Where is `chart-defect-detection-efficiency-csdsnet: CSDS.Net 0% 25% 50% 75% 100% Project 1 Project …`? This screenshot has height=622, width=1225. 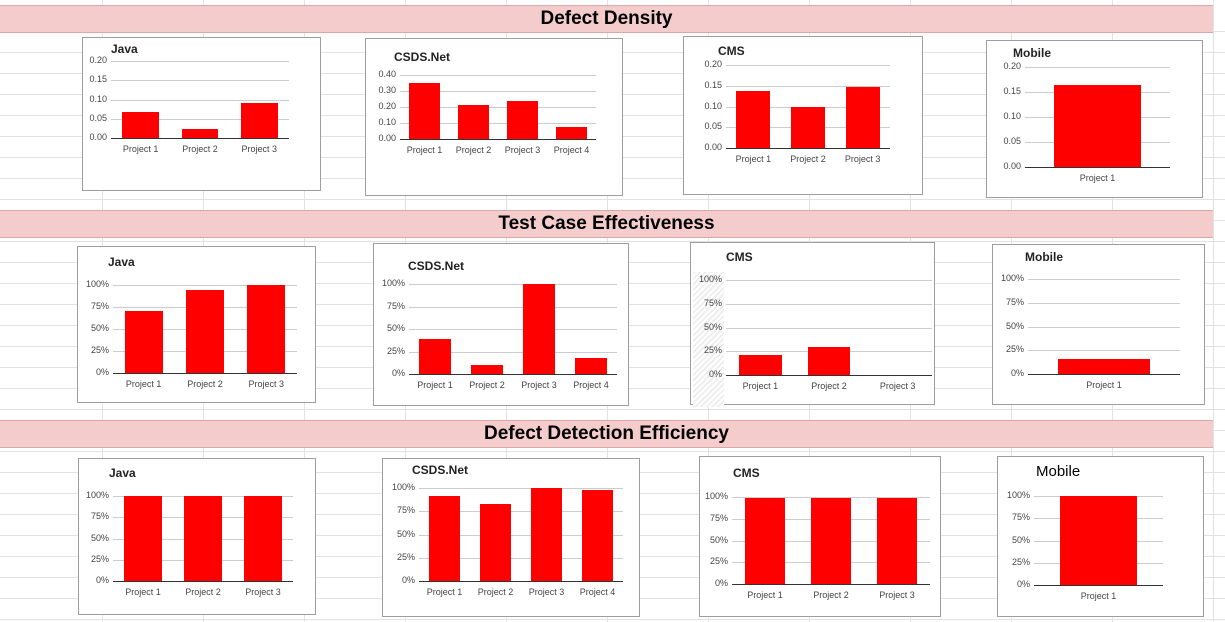 chart-defect-detection-efficiency-csdsnet: CSDS.Net 0% 25% 50% 75% 100% Project 1 Project … is located at coordinates (511, 537).